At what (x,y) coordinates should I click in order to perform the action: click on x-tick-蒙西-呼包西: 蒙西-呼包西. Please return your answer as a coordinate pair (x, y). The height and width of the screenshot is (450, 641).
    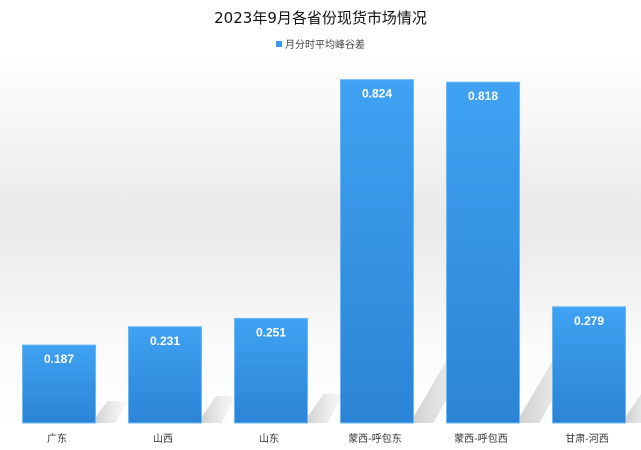
    Looking at the image, I should click on (481, 438).